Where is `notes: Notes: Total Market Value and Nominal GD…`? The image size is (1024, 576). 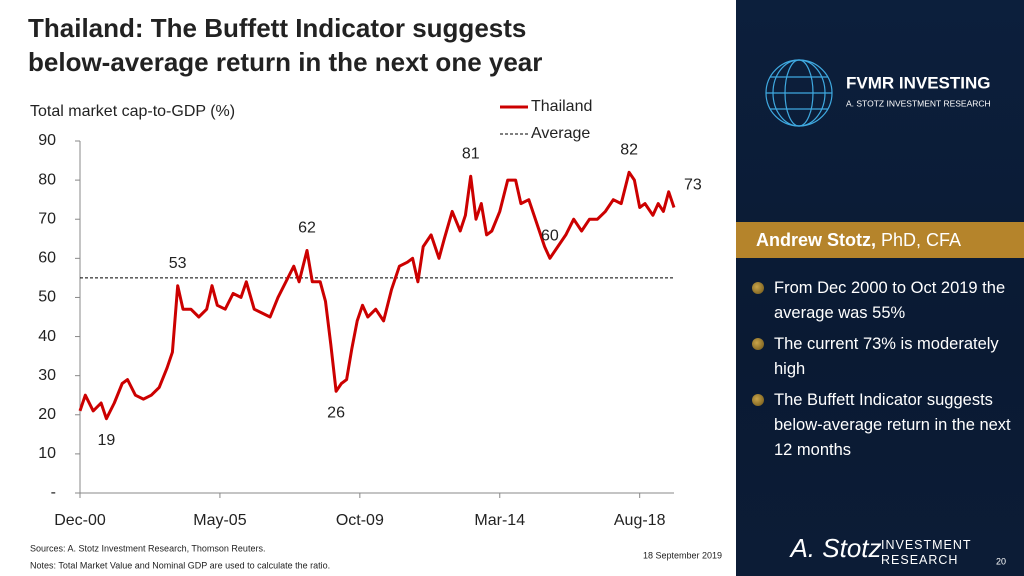
notes: Notes: Total Market Value and Nominal GD… is located at coordinates (180, 565).